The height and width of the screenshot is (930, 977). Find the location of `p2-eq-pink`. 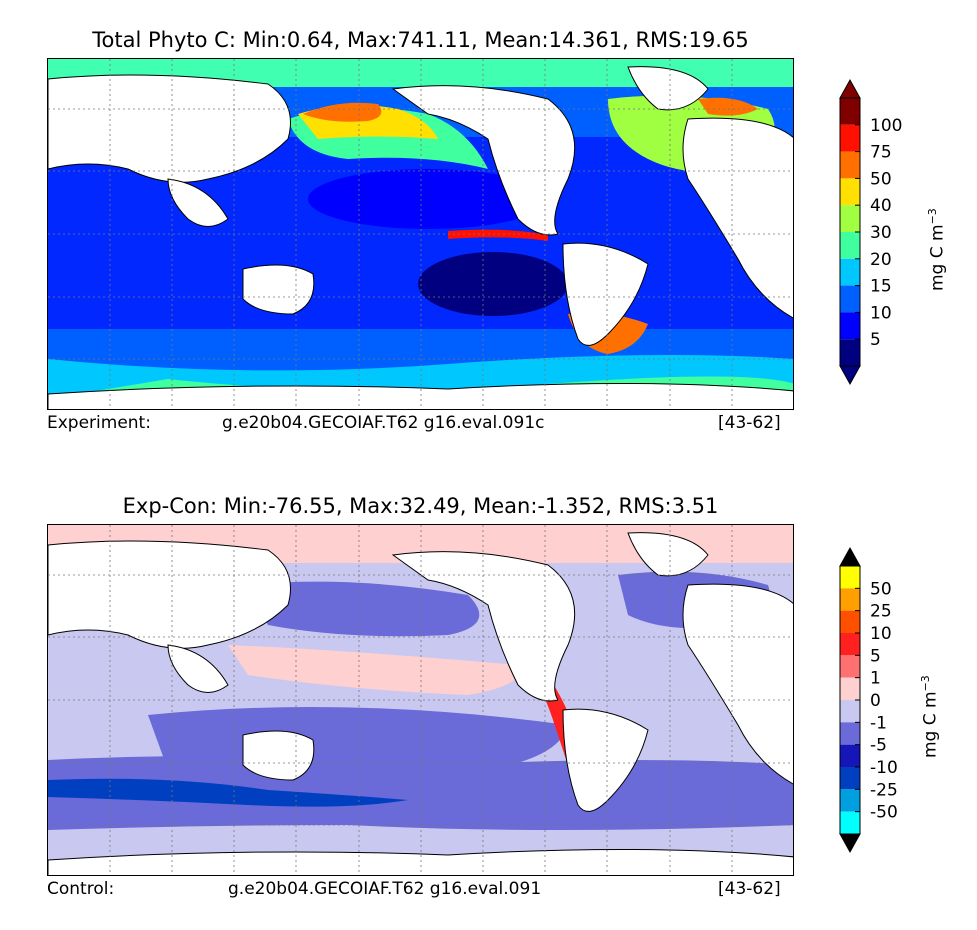

p2-eq-pink is located at coordinates (374, 670).